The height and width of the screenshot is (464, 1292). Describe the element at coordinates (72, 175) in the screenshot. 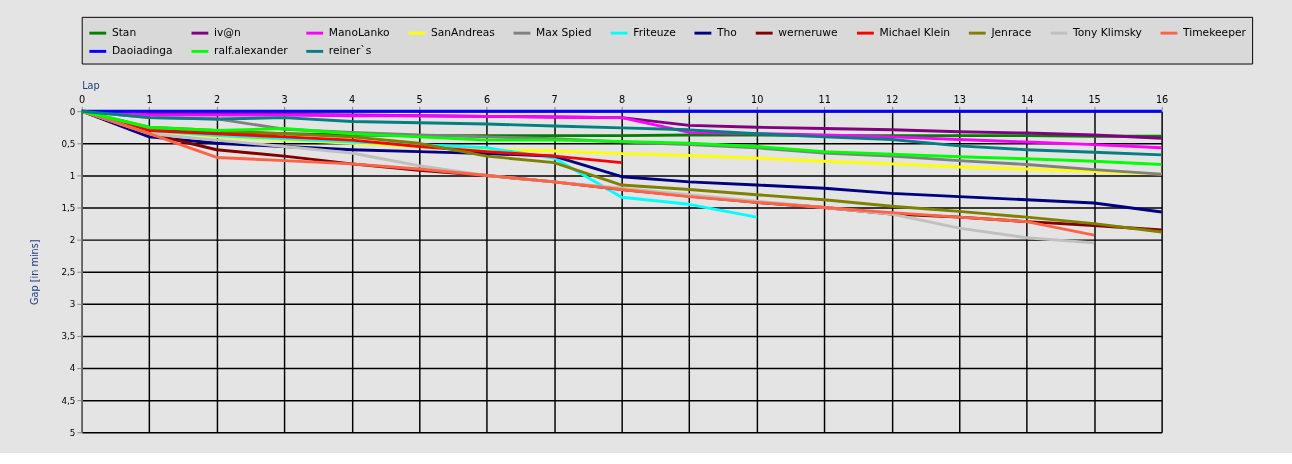

I see `y-tick-label: 1` at that location.